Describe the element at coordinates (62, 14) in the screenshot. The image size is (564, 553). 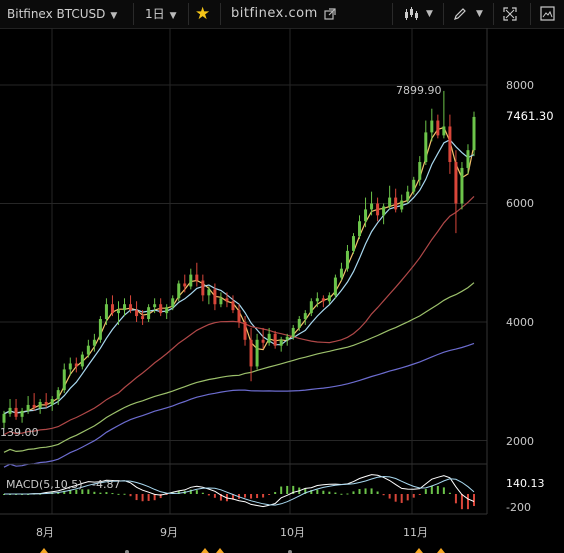
I see `symbol-selector: Bitfinex BTCUSD ▼` at that location.